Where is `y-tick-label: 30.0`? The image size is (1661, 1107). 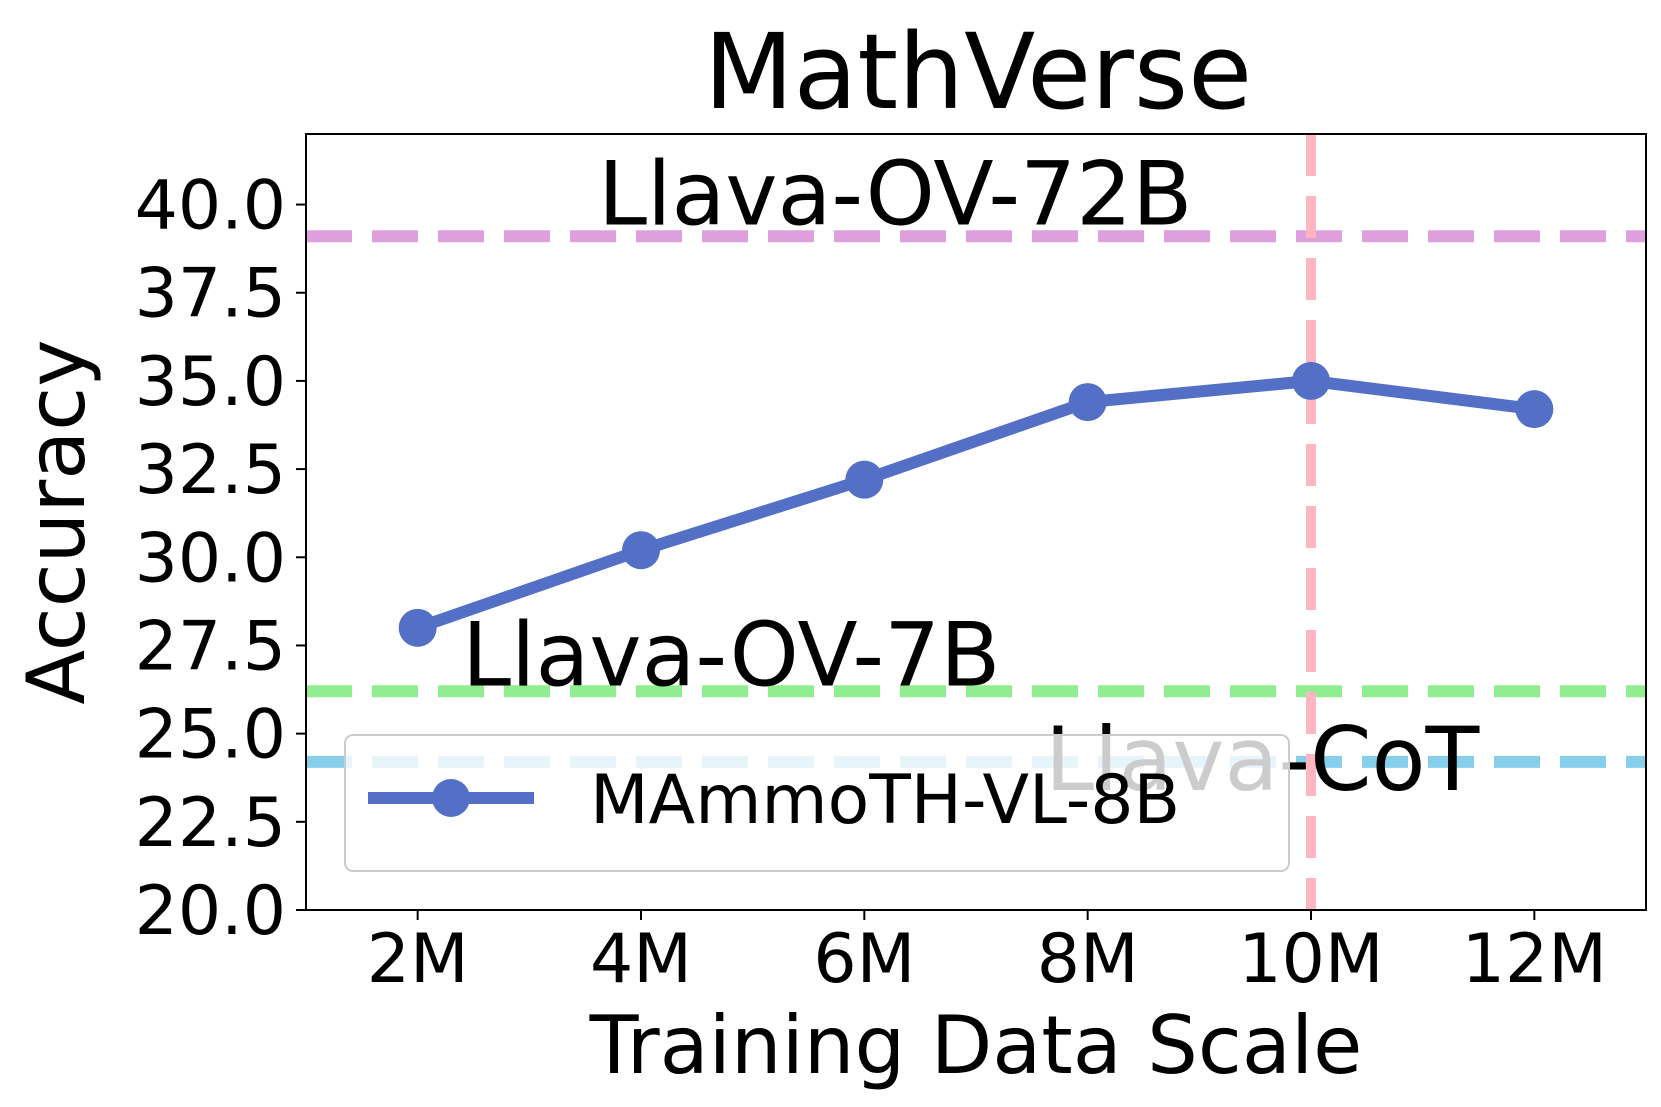 y-tick-label: 30.0 is located at coordinates (210, 558).